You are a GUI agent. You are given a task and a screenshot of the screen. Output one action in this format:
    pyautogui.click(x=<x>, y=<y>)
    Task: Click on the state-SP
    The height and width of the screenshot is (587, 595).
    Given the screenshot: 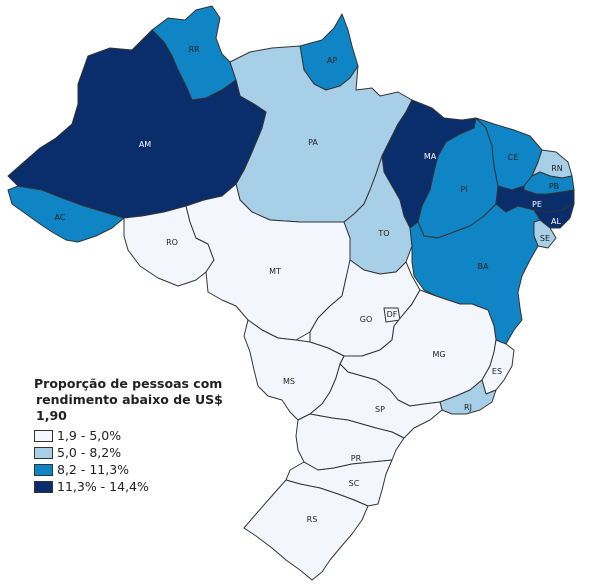 What is the action you would take?
    pyautogui.click(x=376, y=401)
    